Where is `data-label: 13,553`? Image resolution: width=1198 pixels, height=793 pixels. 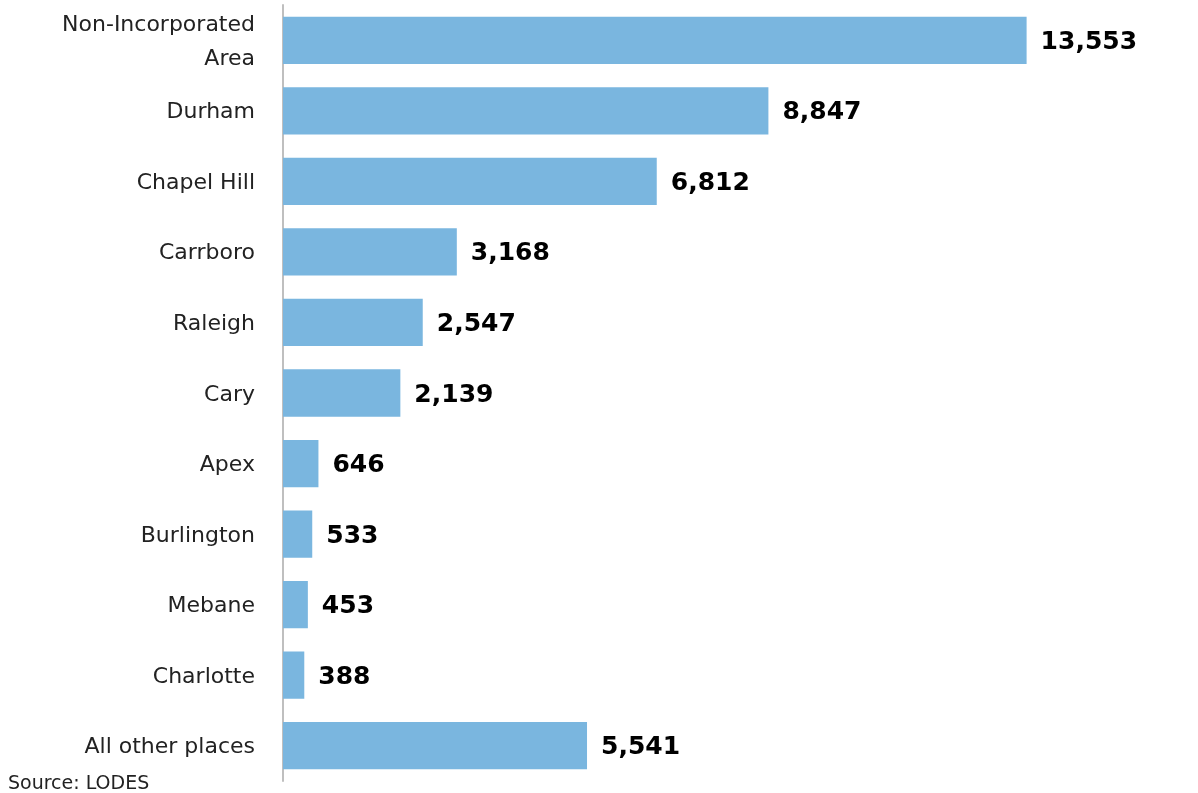 data-label: 13,553 is located at coordinates (1089, 40).